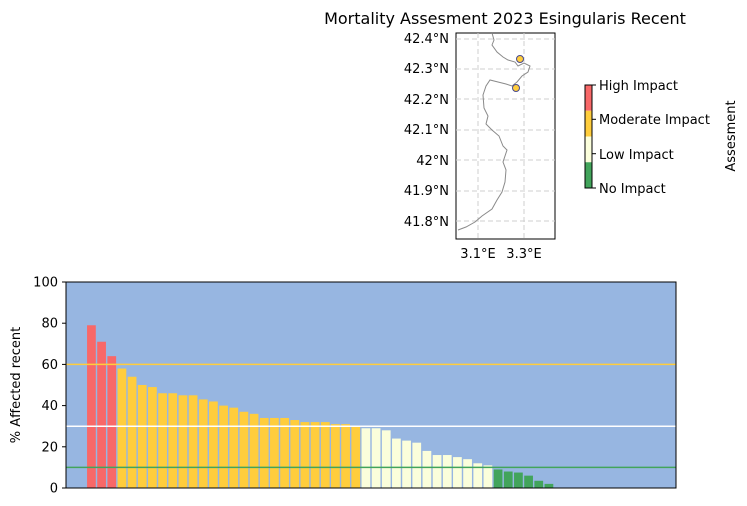  Describe the element at coordinates (49, 406) in the screenshot. I see `y-tick-label: 40` at that location.